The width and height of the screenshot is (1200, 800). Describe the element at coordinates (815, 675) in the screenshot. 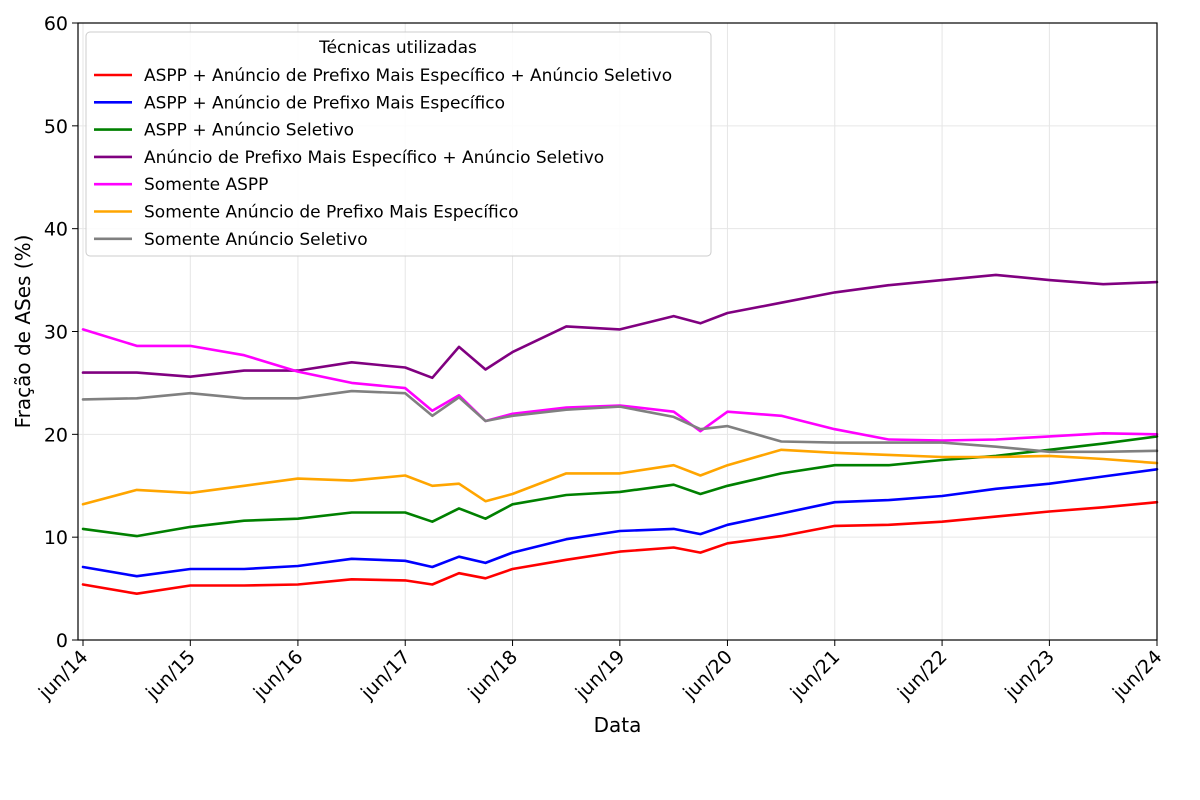

I see `x-tick-label: jun/21` at that location.